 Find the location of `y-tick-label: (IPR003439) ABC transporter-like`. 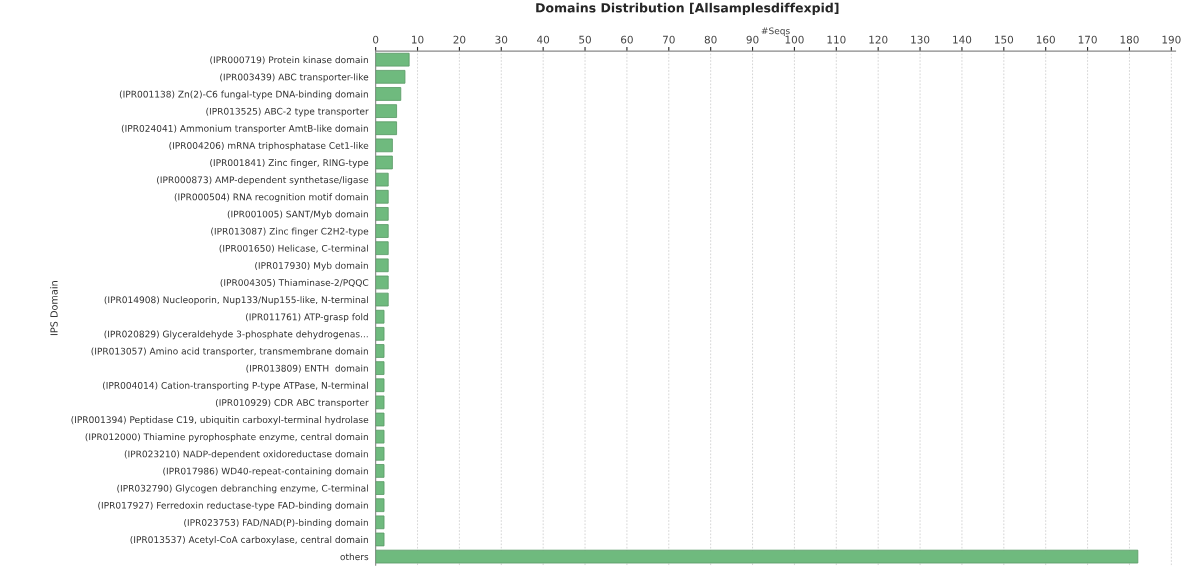

y-tick-label: (IPR003439) ABC transporter-like is located at coordinates (294, 78).